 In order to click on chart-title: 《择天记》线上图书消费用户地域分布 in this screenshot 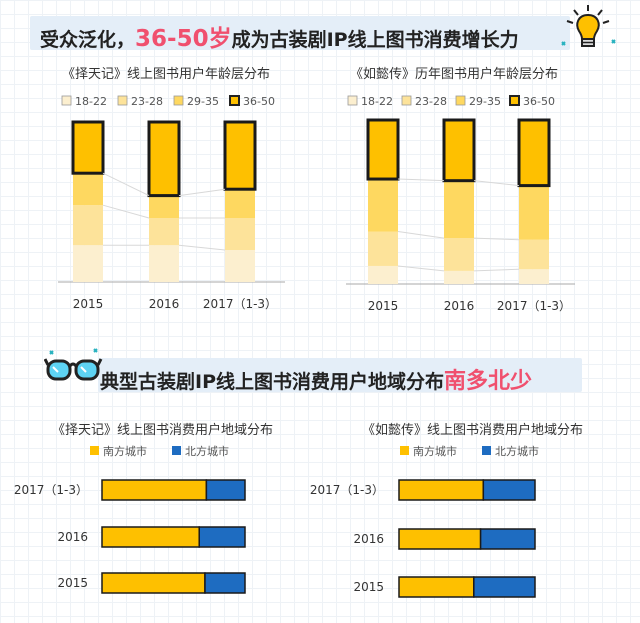, I will do `click(162, 430)`.